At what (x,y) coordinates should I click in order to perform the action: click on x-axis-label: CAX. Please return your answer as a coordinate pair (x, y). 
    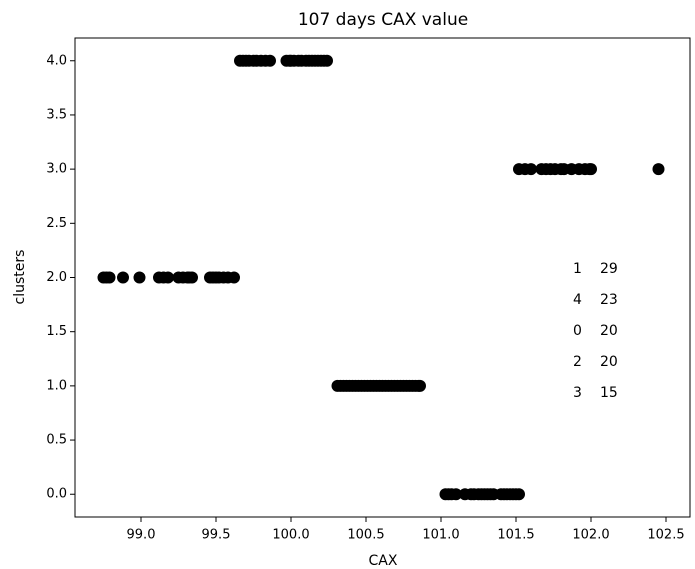
    Looking at the image, I should click on (383, 561).